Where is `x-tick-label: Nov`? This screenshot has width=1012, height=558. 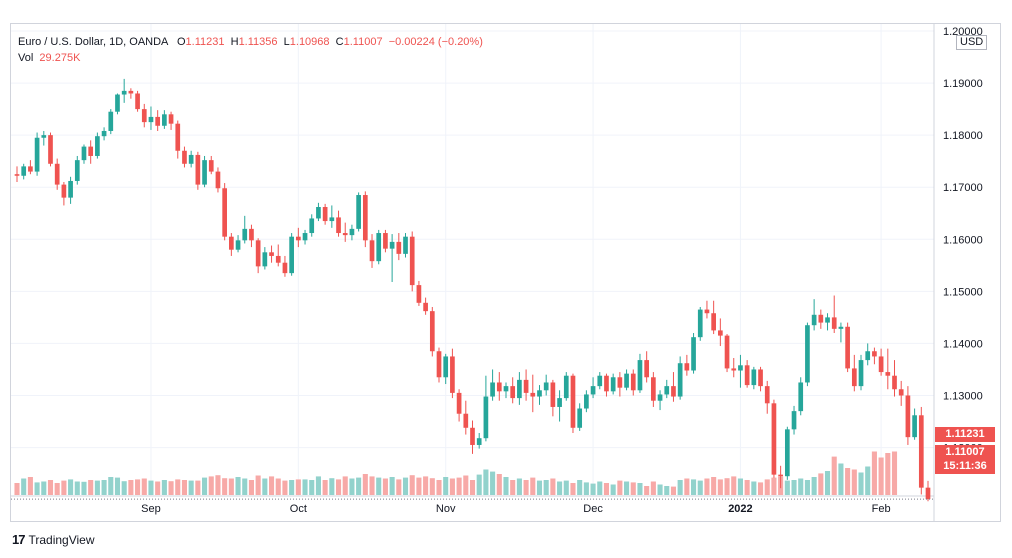 x-tick-label: Nov is located at coordinates (446, 509).